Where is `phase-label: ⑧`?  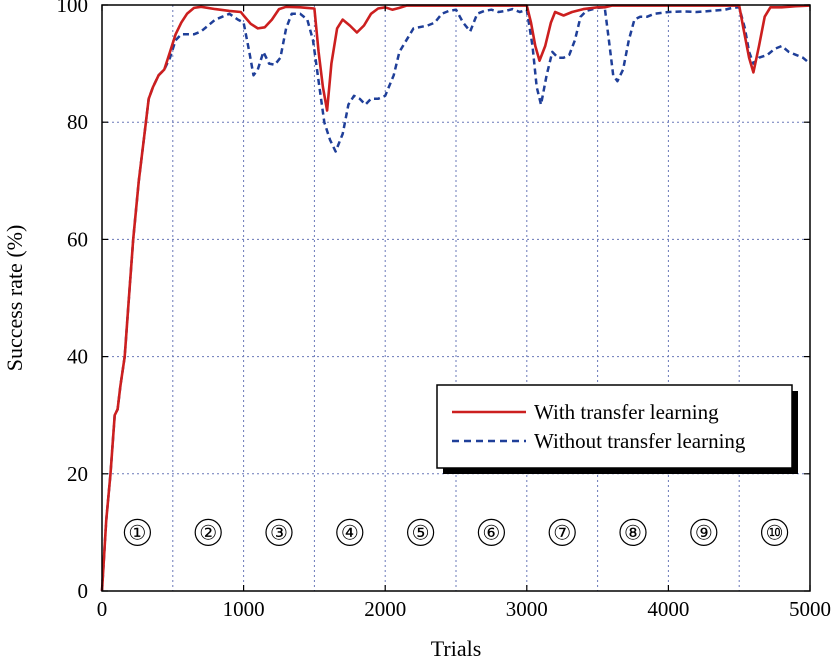 phase-label: ⑧ is located at coordinates (633, 533).